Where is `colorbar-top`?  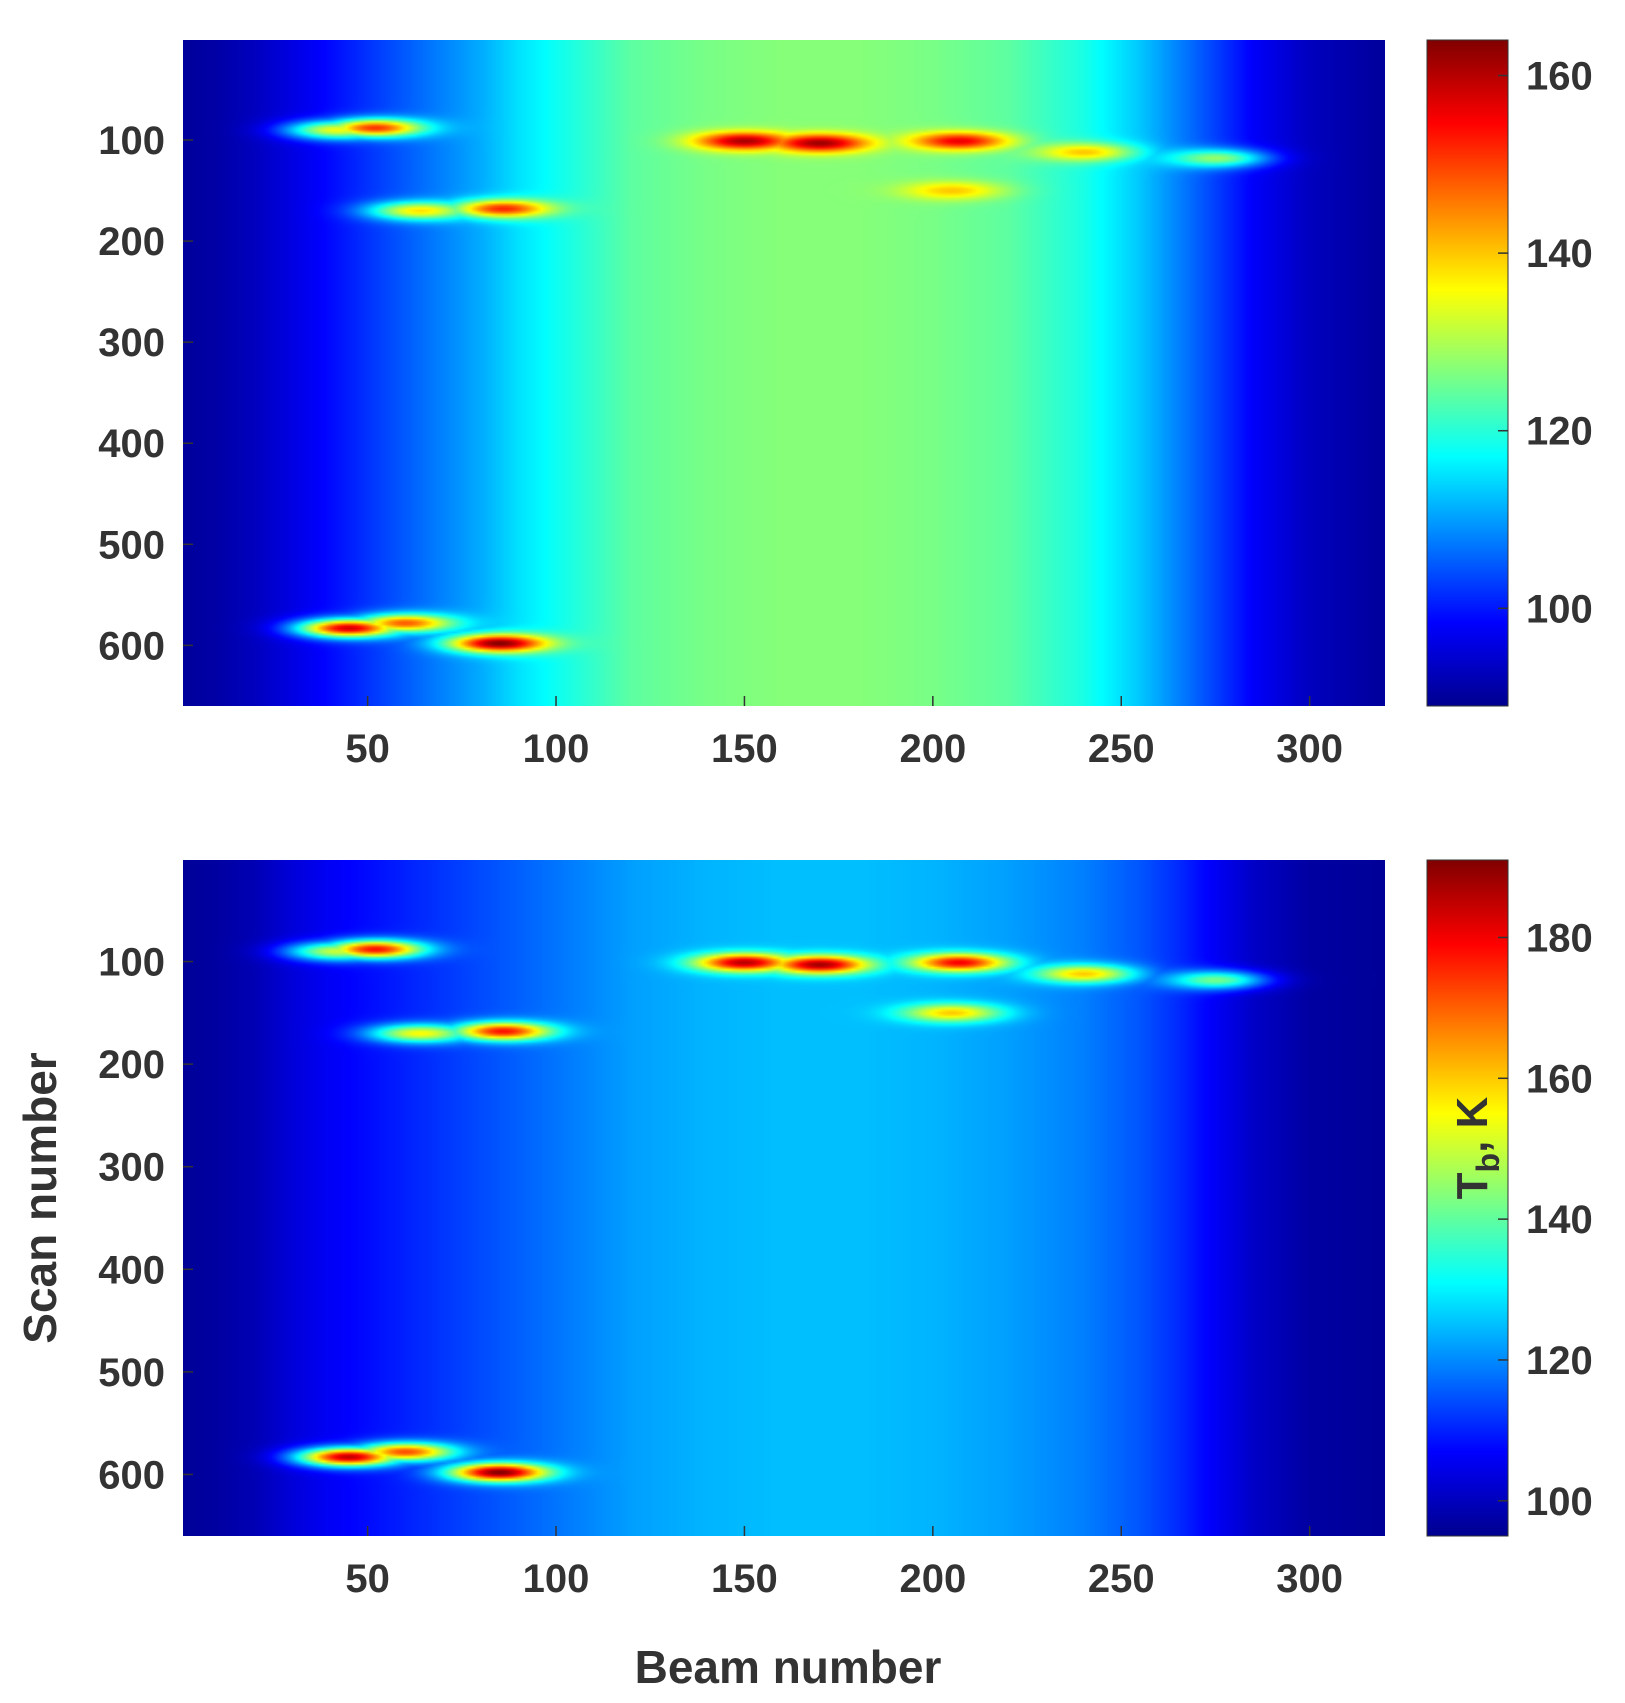 colorbar-top is located at coordinates (1467, 373).